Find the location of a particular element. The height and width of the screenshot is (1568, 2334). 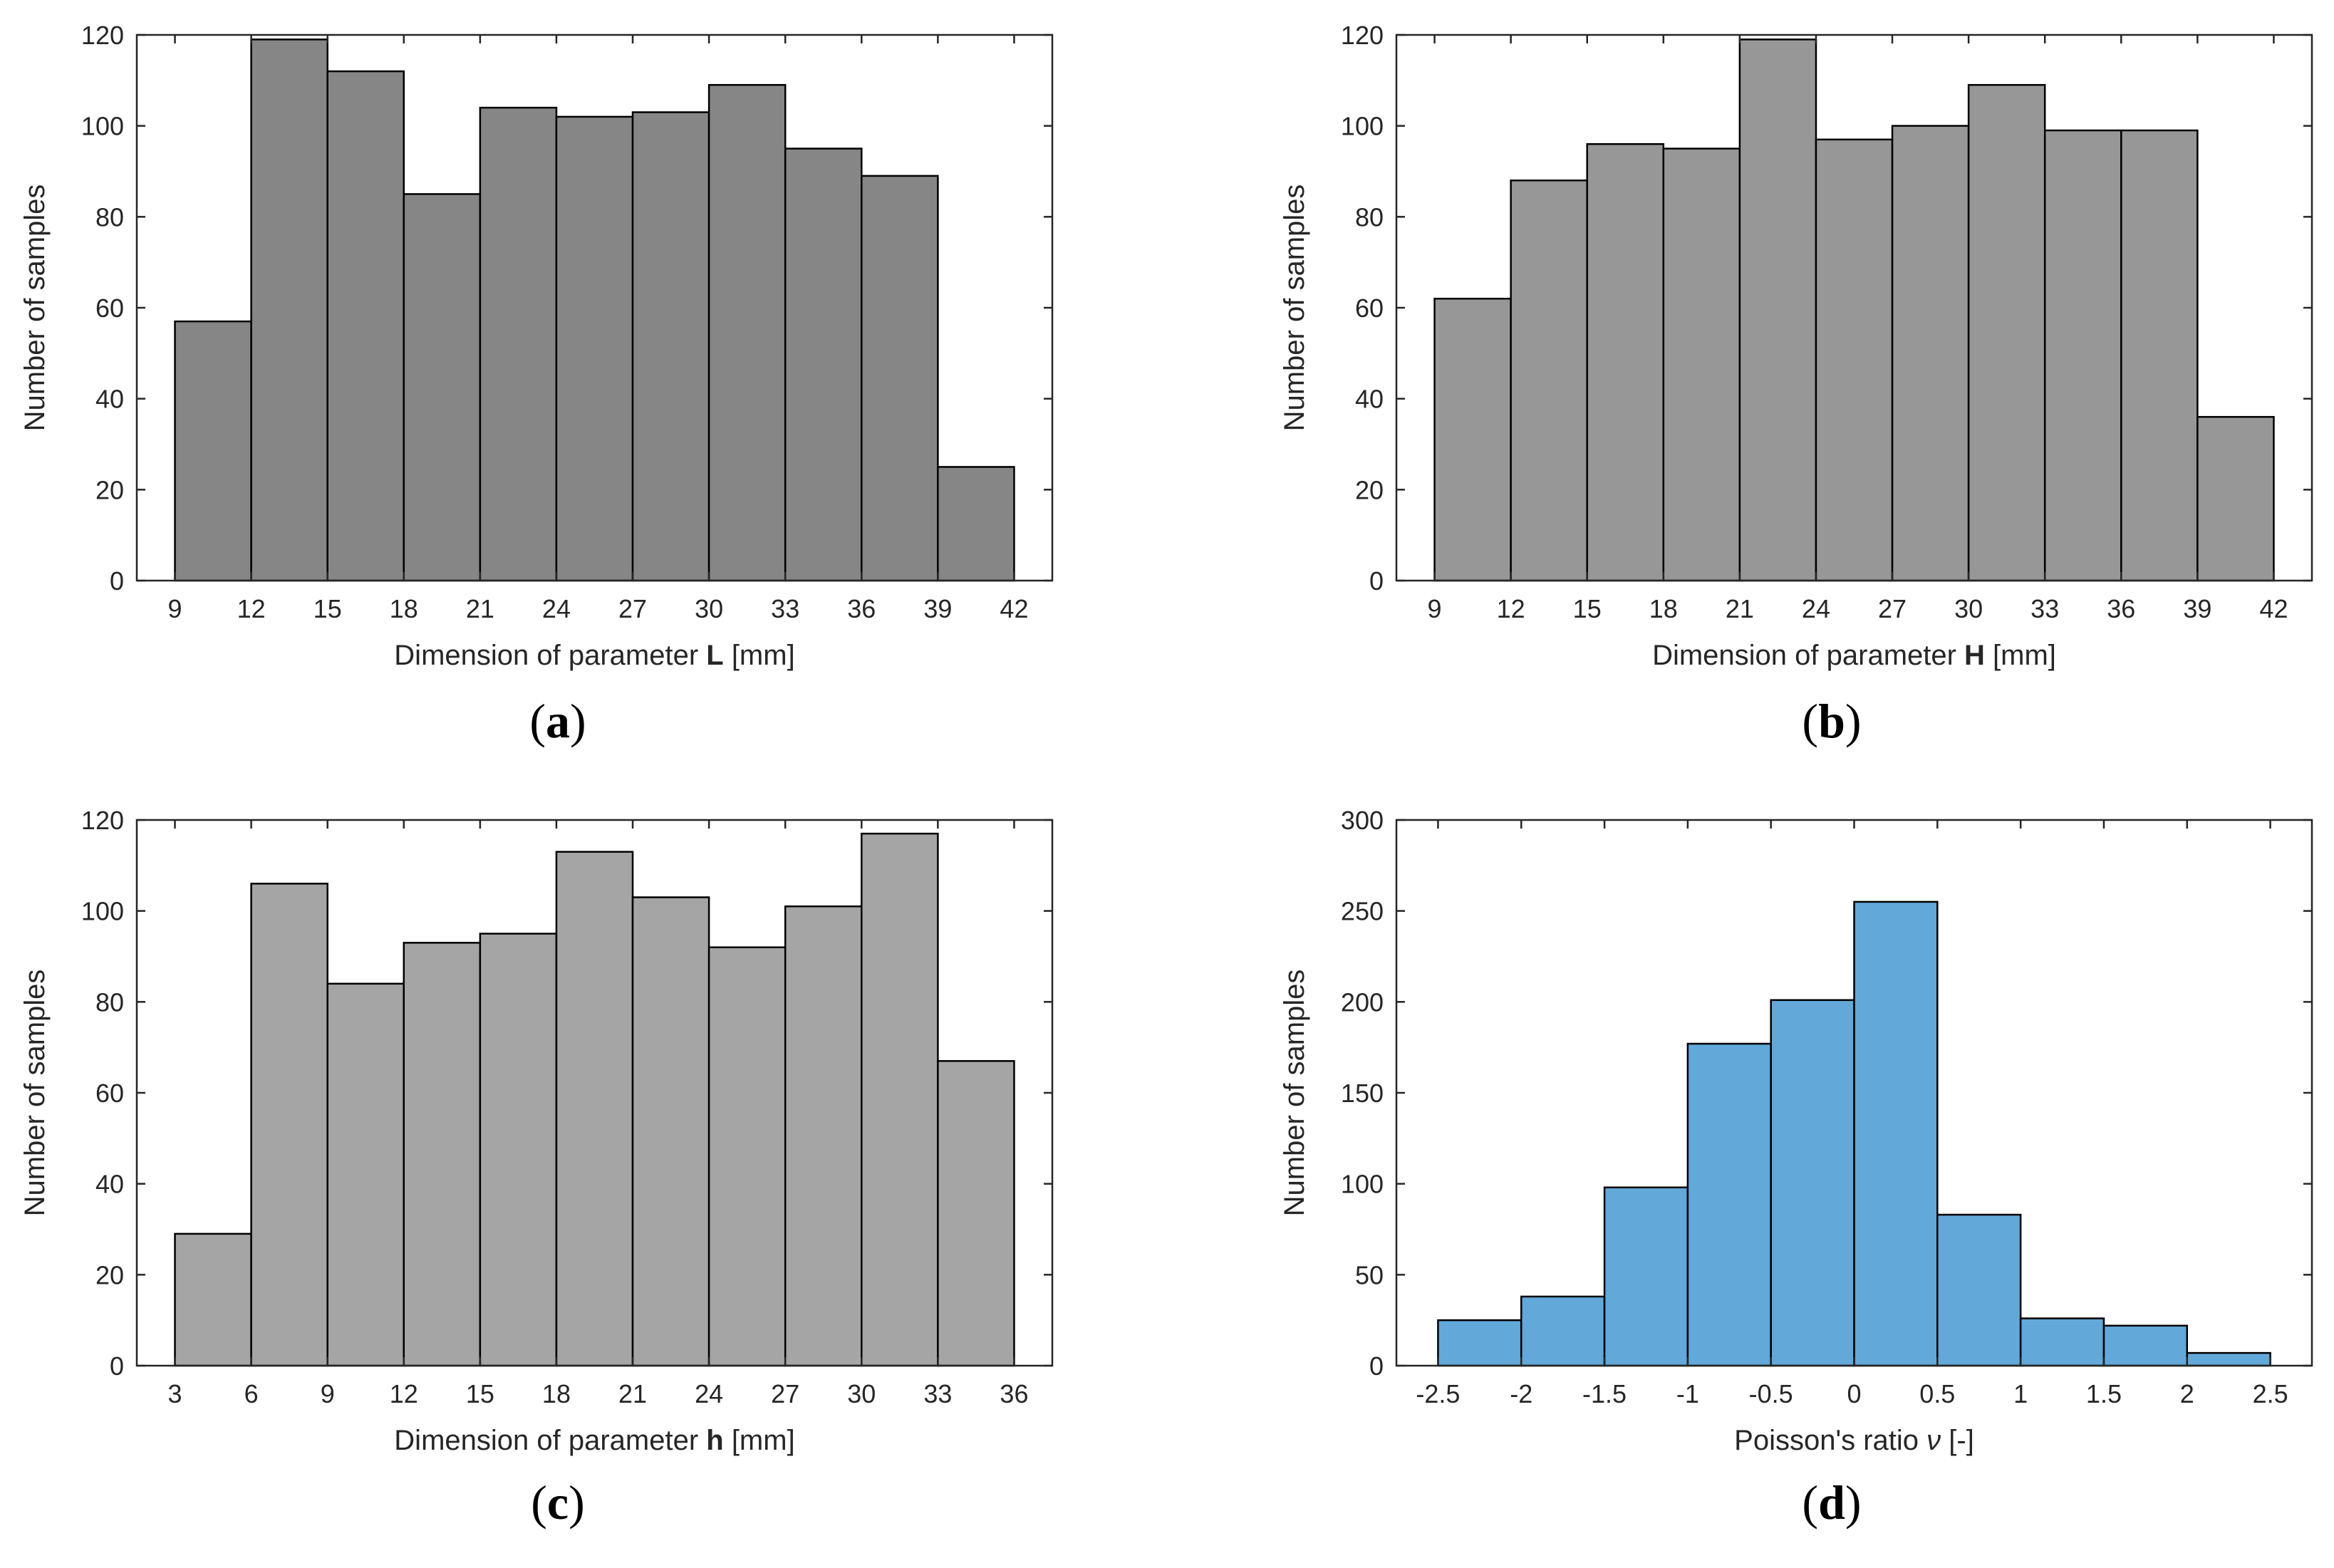

x-axis-label: Dimension of parameter H [mm] is located at coordinates (1854, 655).